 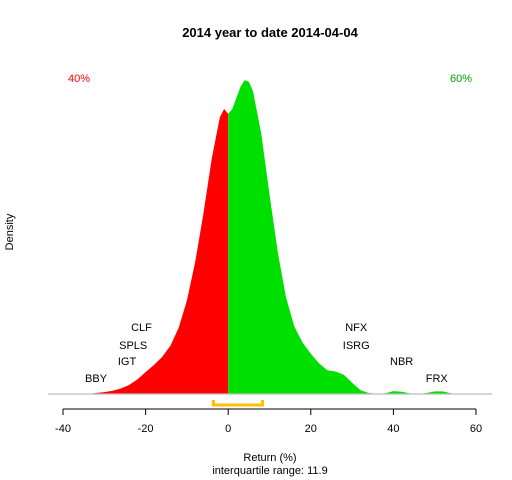 What do you see at coordinates (269, 471) in the screenshot?
I see `iqr-subtitle: interquartile range: 11.9` at bounding box center [269, 471].